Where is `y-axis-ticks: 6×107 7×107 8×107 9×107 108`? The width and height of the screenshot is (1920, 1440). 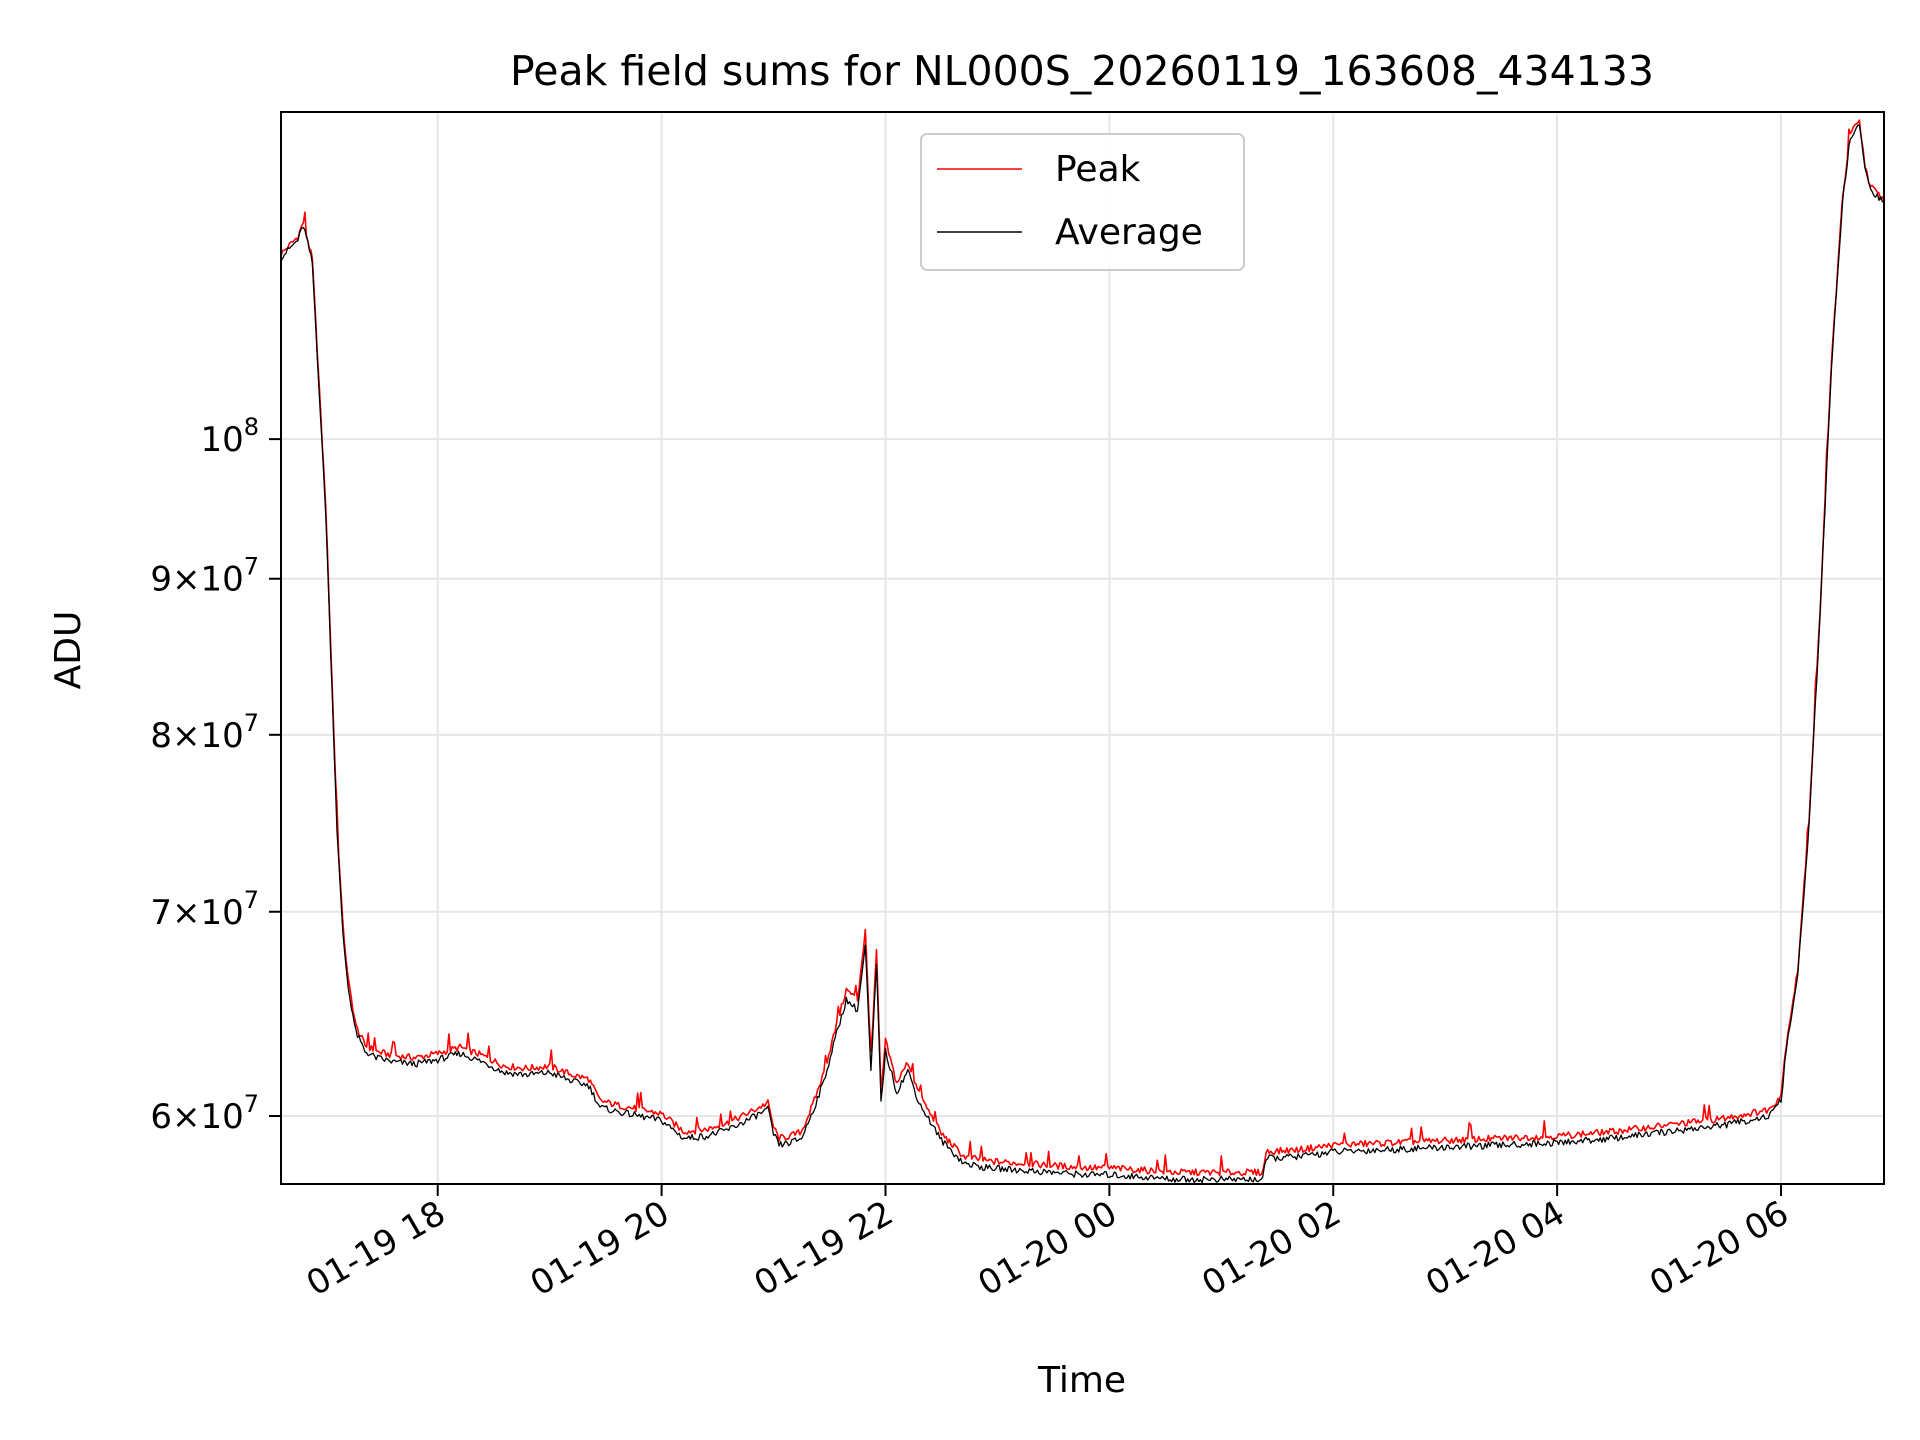
y-axis-ticks: 6×107 7×107 8×107 9×107 108 is located at coordinates (215, 775).